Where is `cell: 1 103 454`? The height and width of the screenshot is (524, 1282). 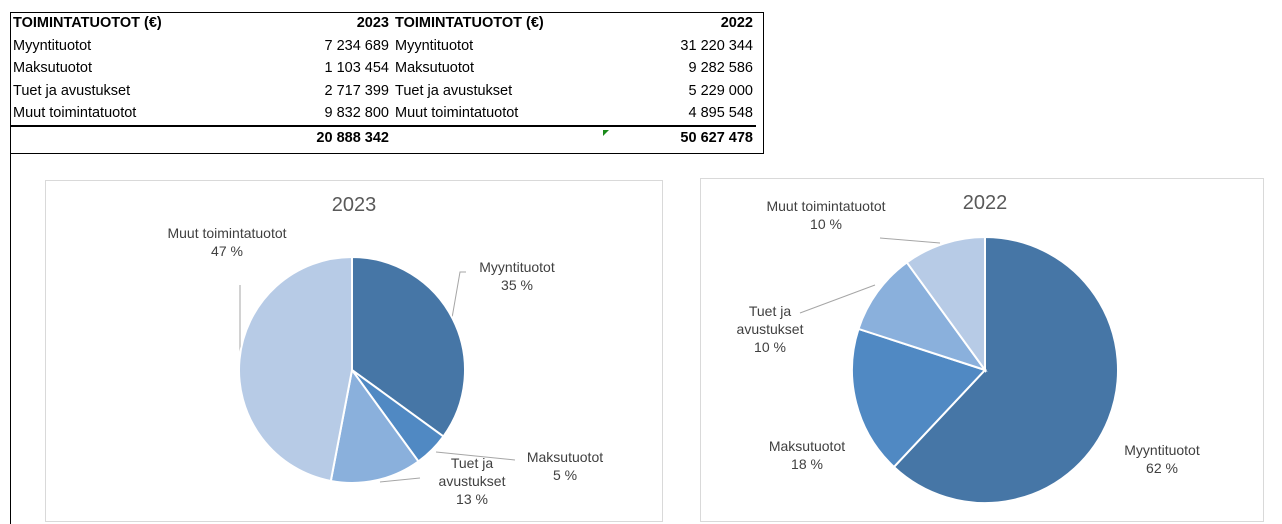
cell: 1 103 454 is located at coordinates (356, 68).